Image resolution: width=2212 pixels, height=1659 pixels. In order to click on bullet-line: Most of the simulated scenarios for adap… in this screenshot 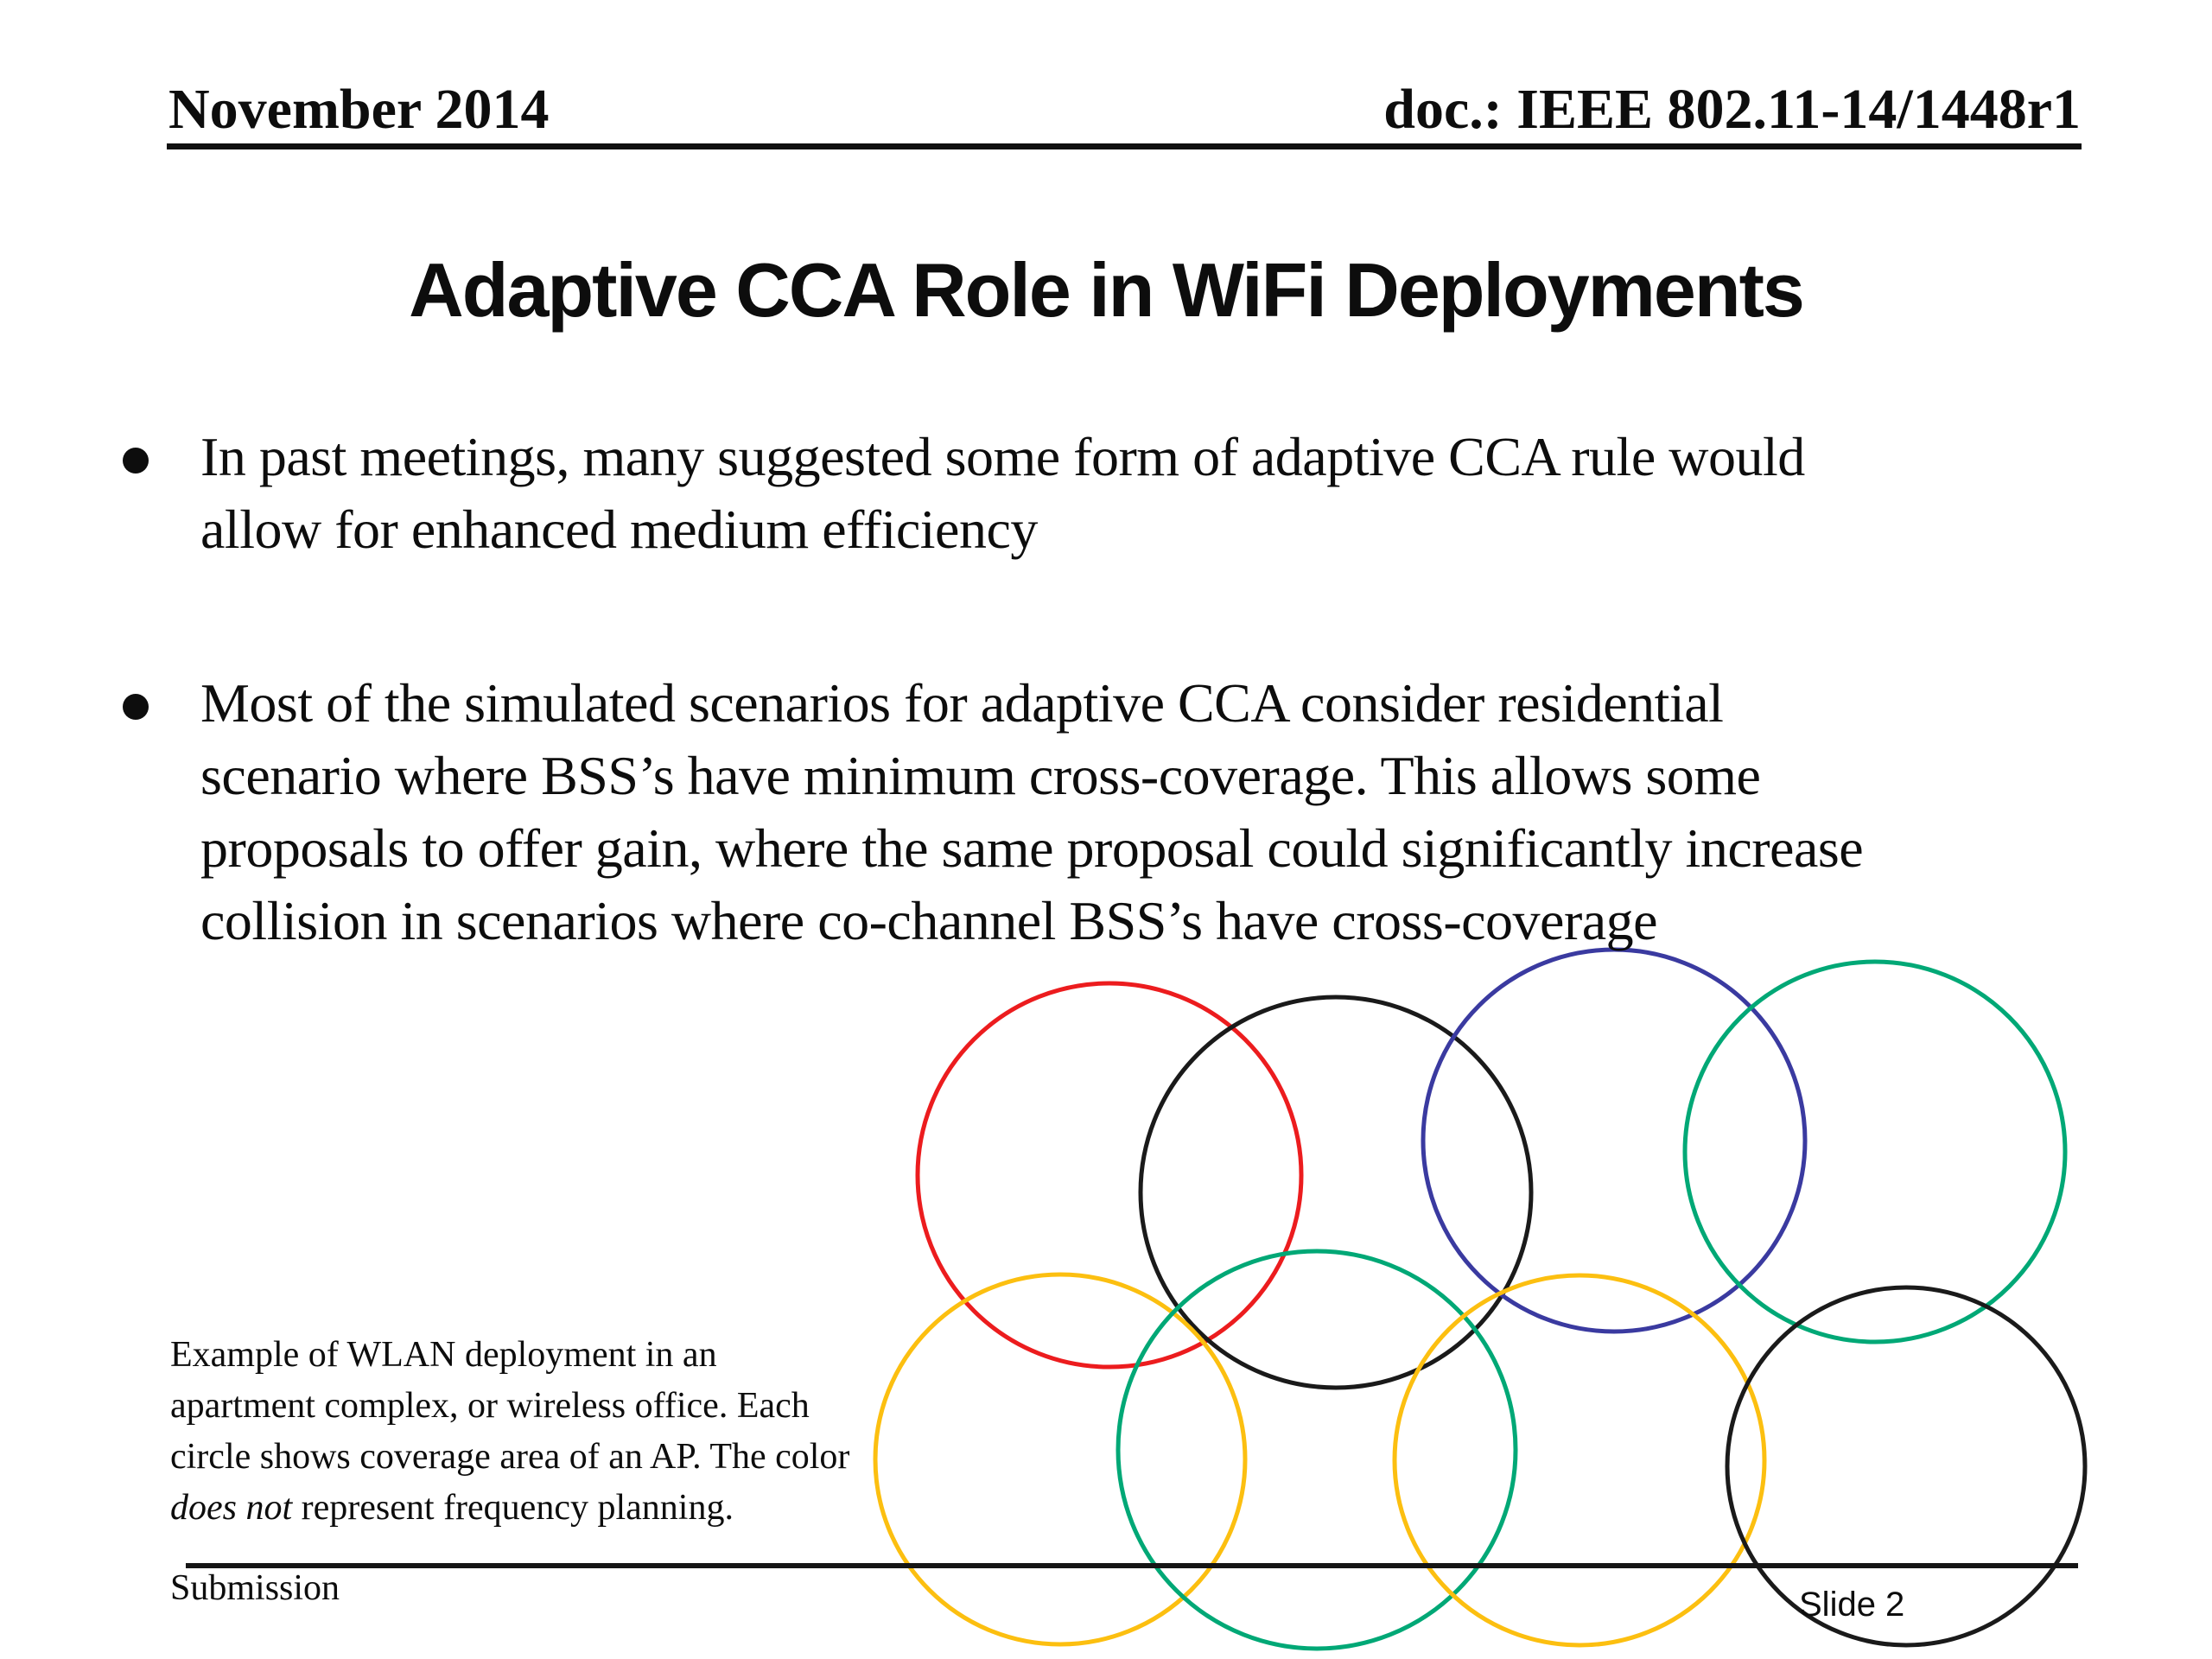, I will do `click(962, 703)`.